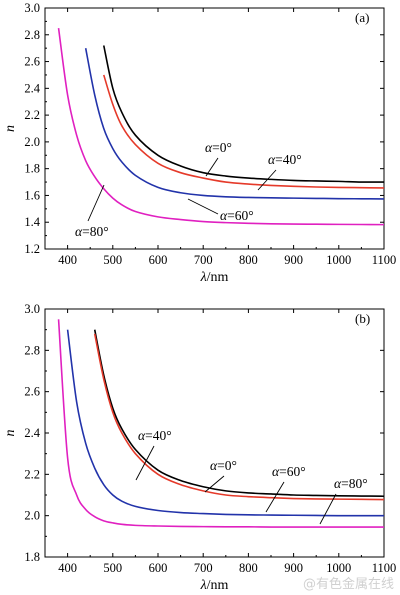  What do you see at coordinates (362, 17) in the screenshot?
I see `panel-label: (a)` at bounding box center [362, 17].